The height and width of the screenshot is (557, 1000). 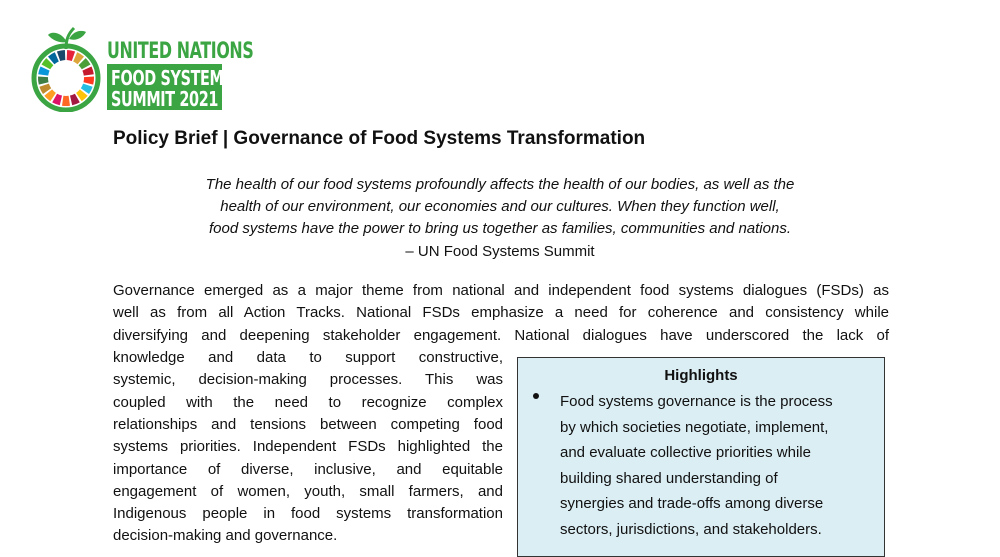 What do you see at coordinates (66, 69) in the screenshot?
I see `sdg-wheel-apple-icon` at bounding box center [66, 69].